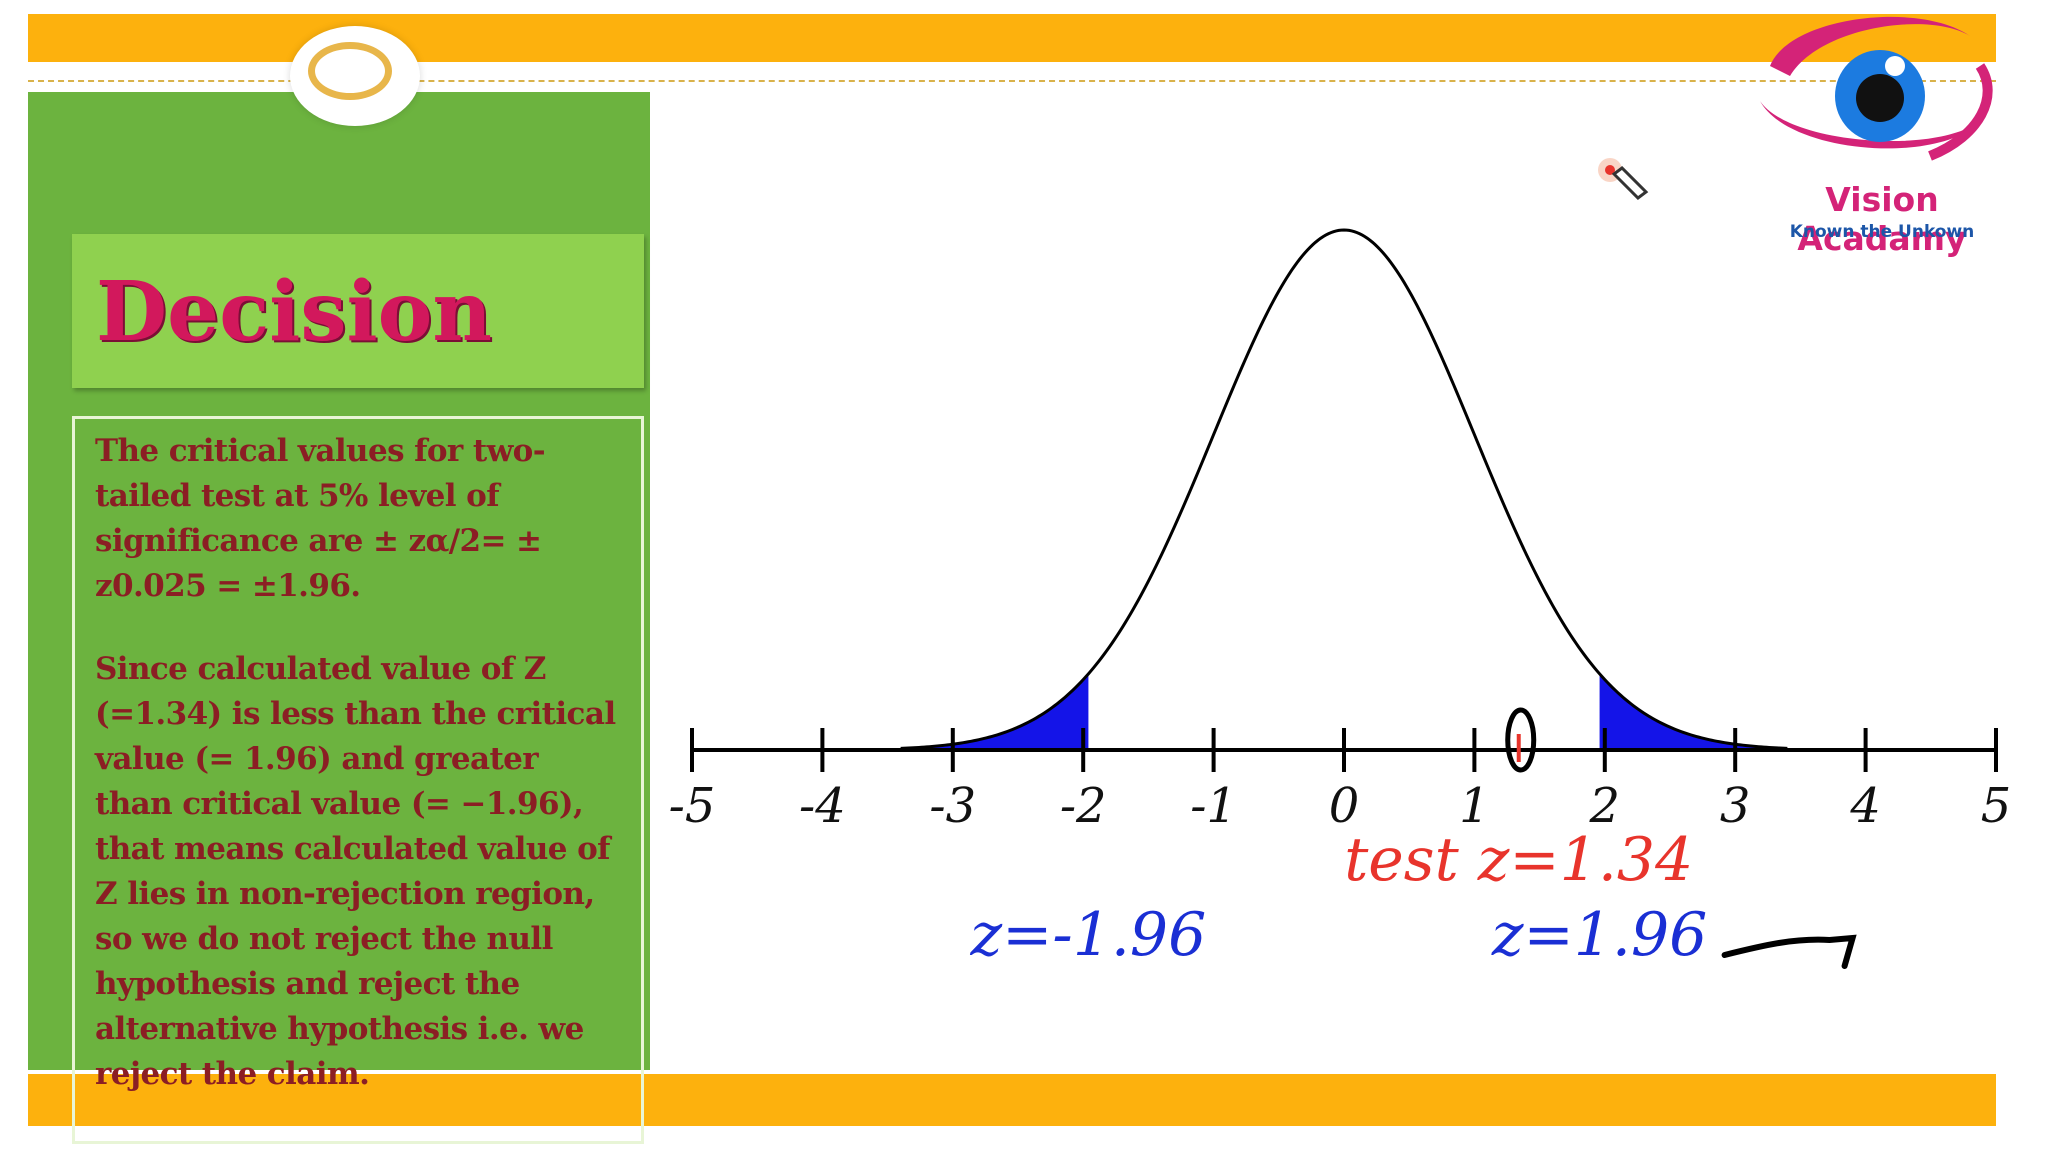 The image size is (2048, 1152). Describe the element at coordinates (1521, 740) in the screenshot. I see `test-z-circle` at that location.